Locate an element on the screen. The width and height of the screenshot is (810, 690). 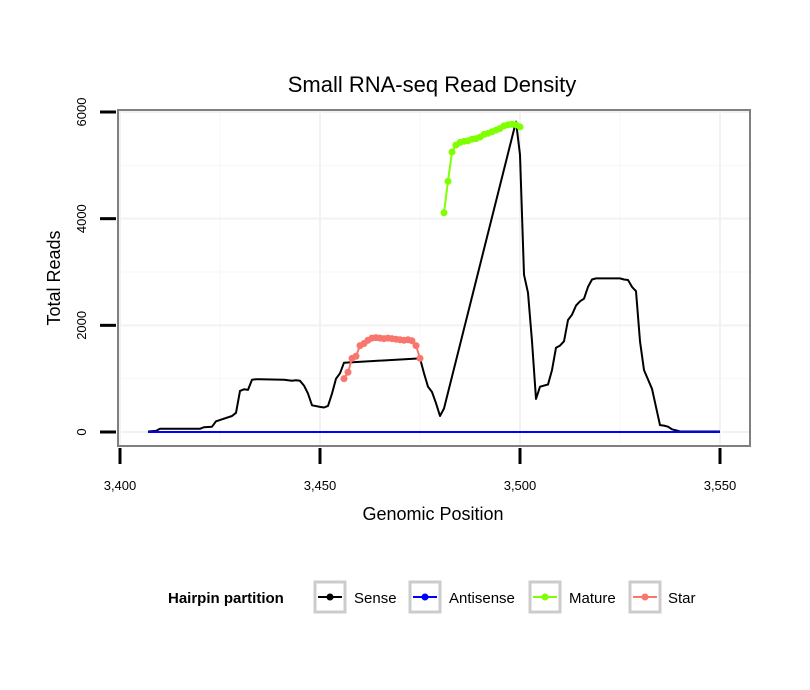
y-tick-label: 2000 is located at coordinates (81, 325).